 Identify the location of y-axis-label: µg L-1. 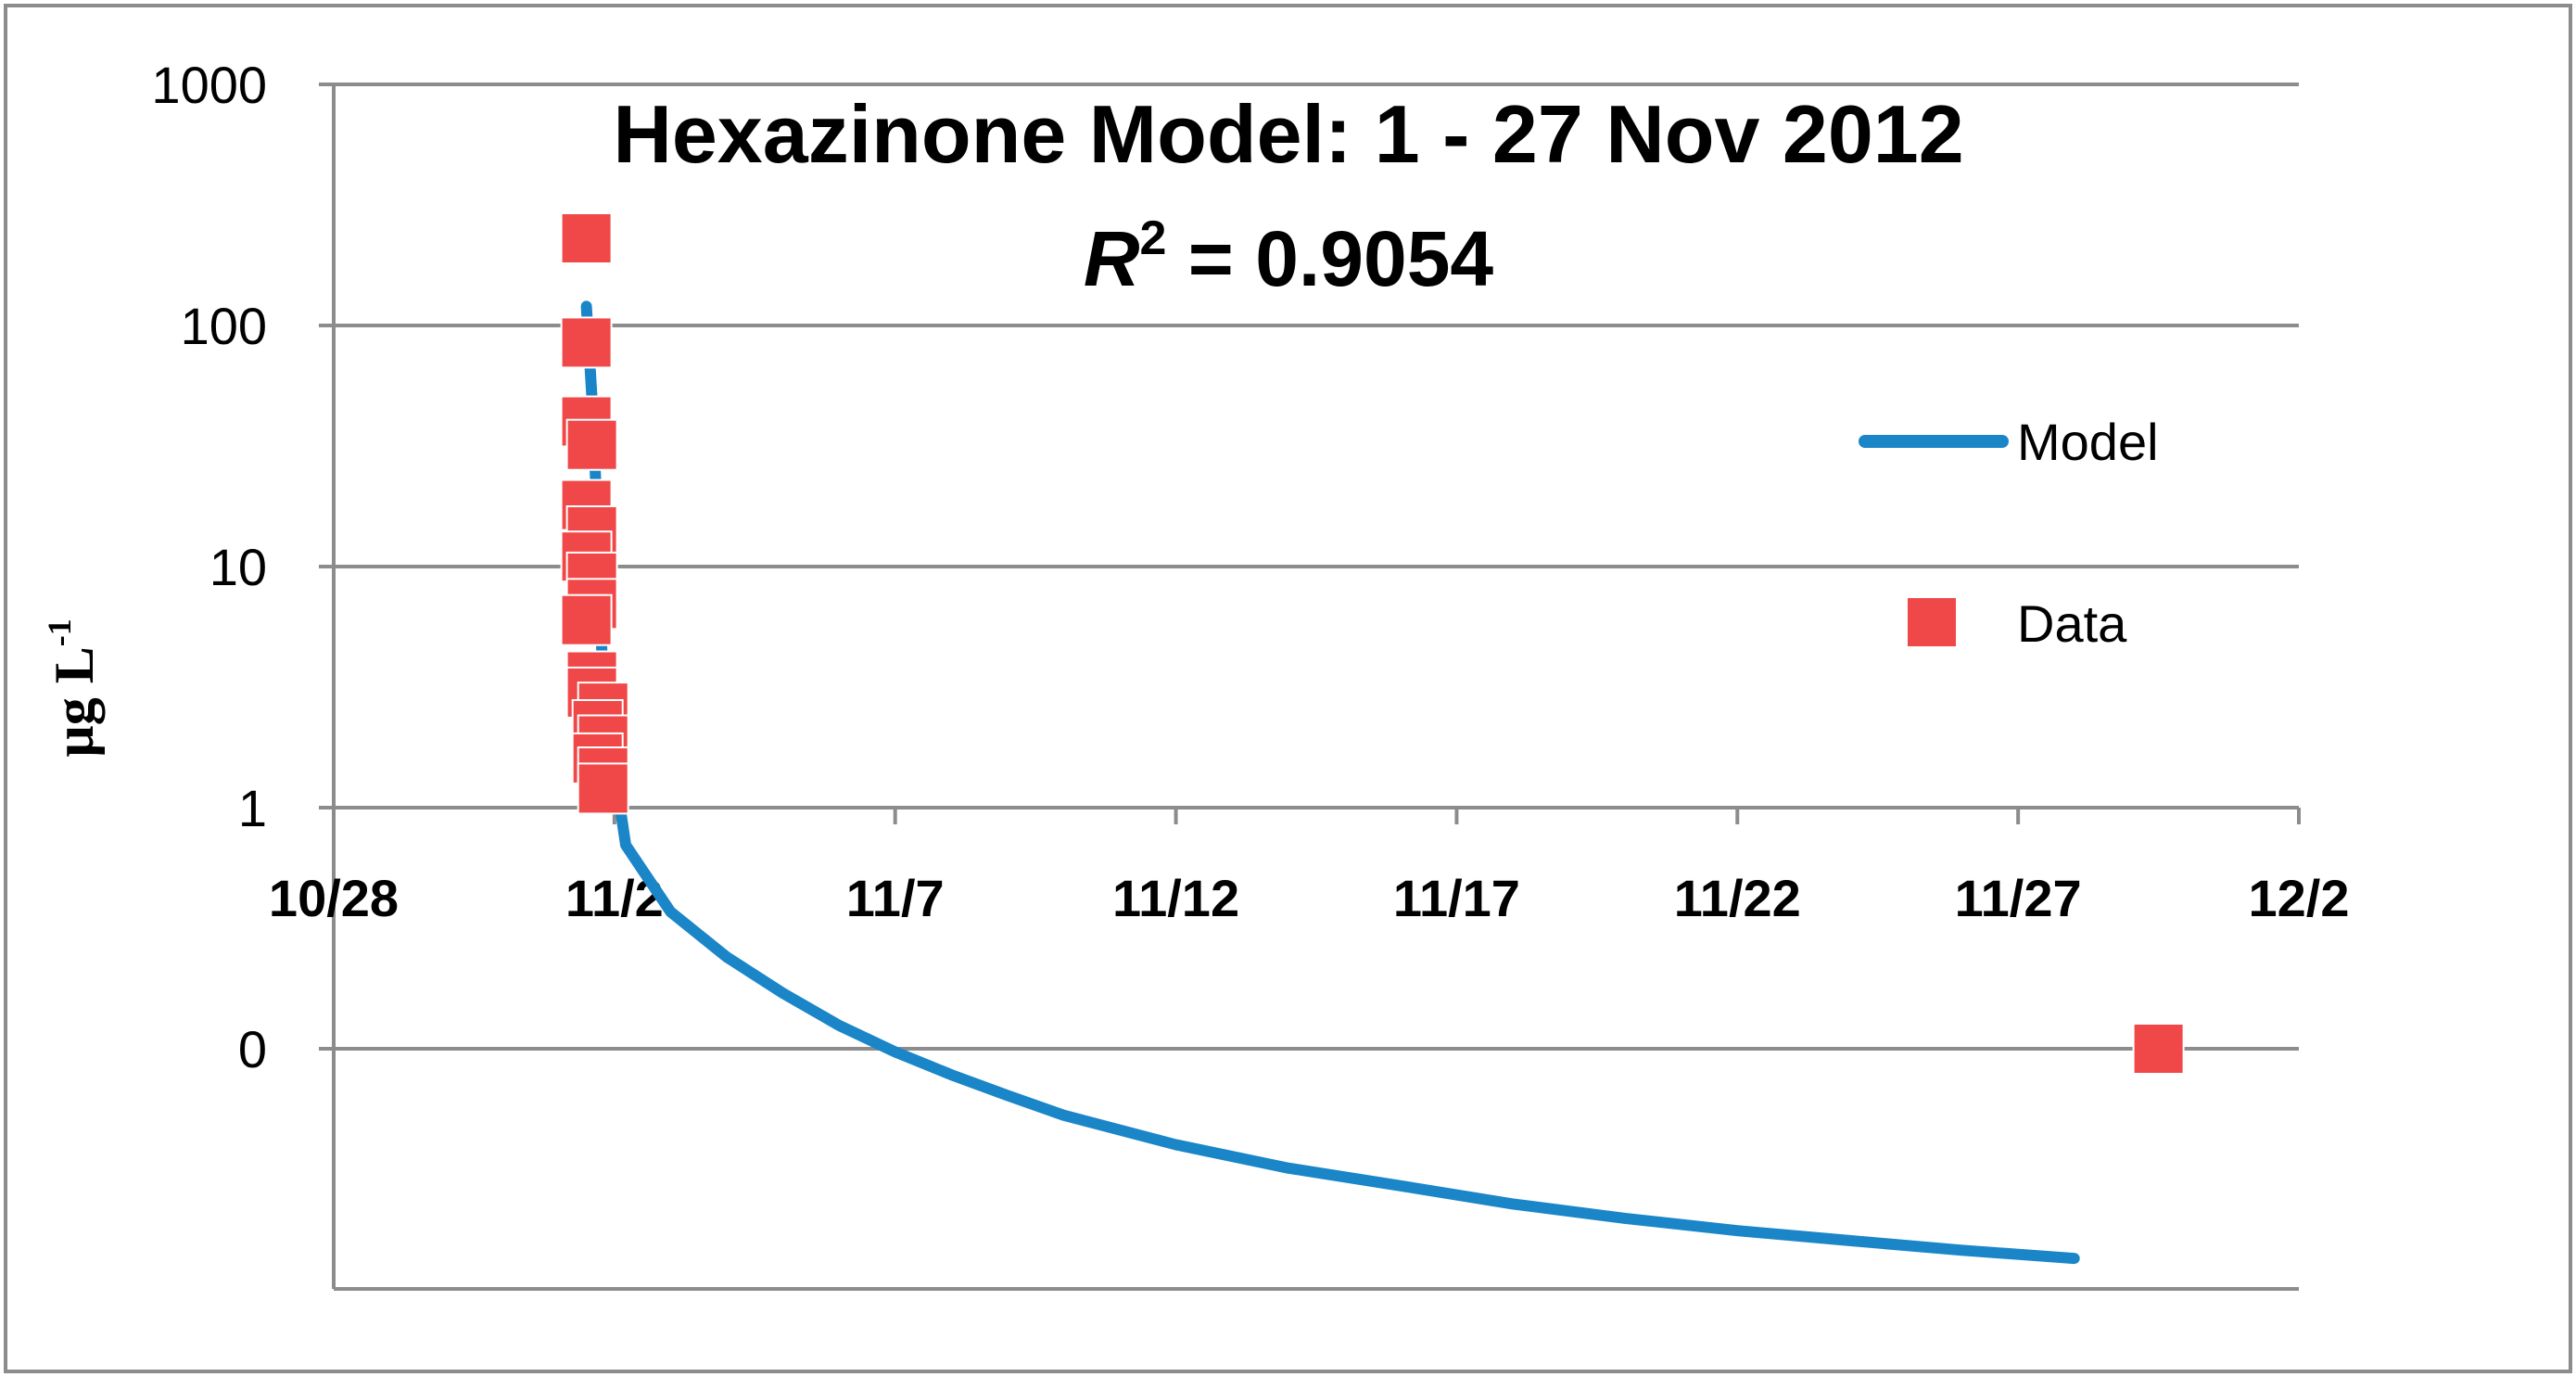
(73, 688).